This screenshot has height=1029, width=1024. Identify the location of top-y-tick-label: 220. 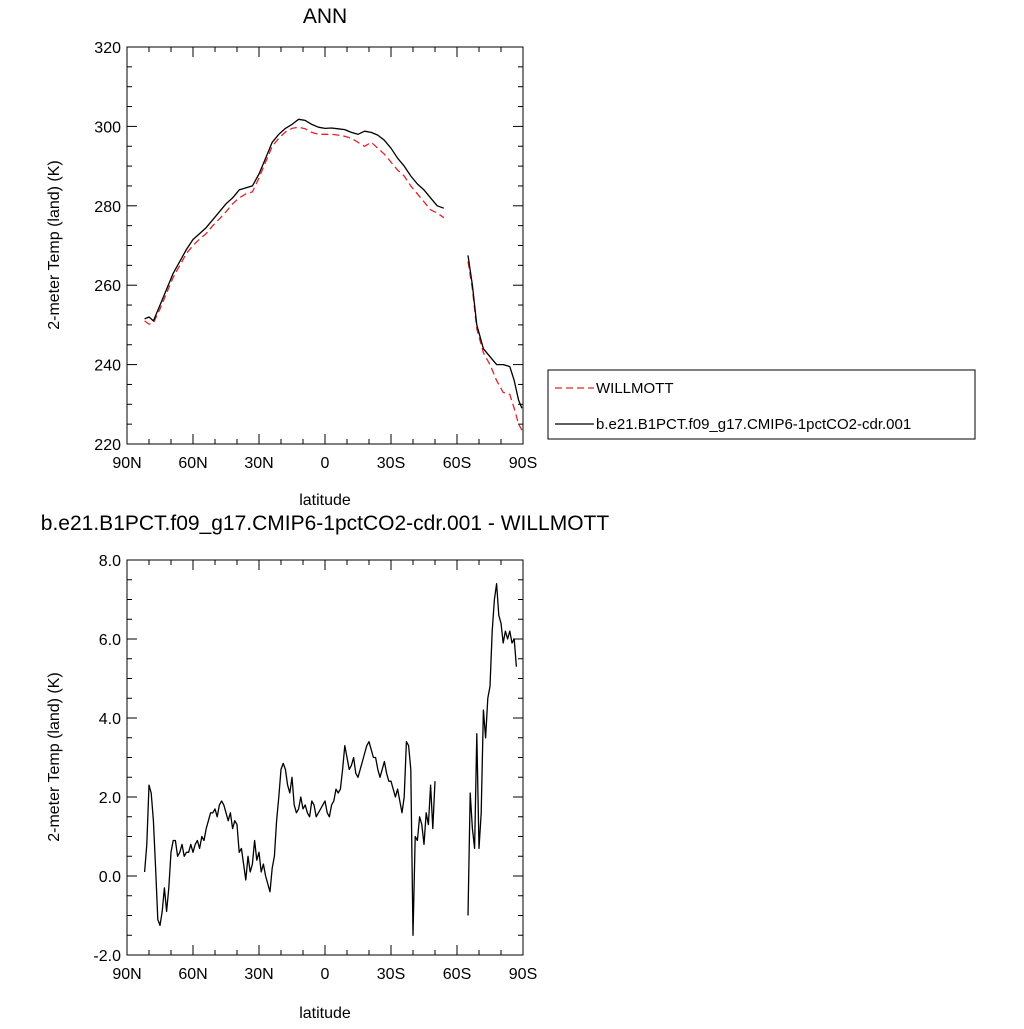
(107, 445).